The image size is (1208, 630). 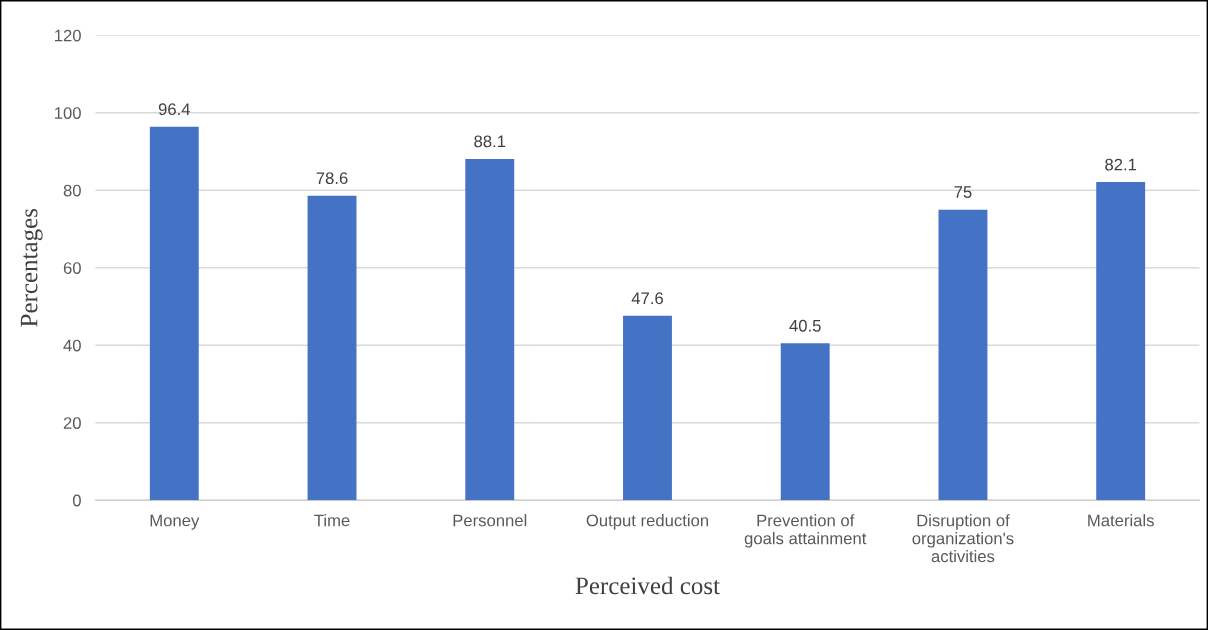 What do you see at coordinates (963, 538) in the screenshot?
I see `x-tick-label: Disruption of organization's activities` at bounding box center [963, 538].